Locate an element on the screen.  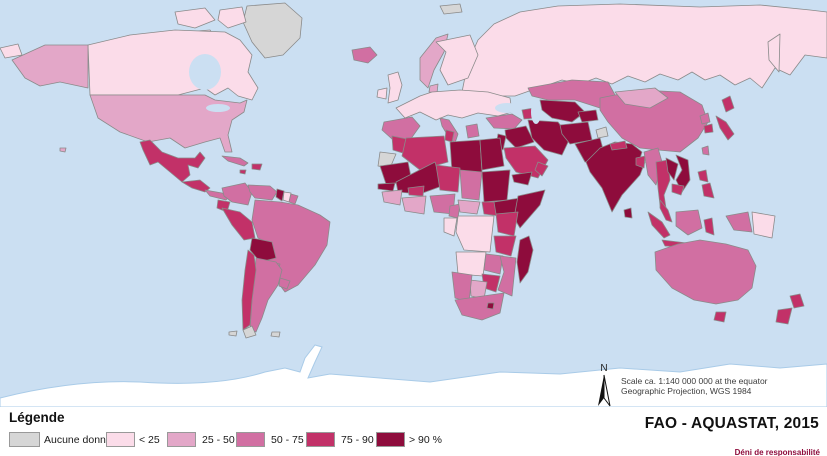
legend-swatch-gt90 is located at coordinates (390, 439).